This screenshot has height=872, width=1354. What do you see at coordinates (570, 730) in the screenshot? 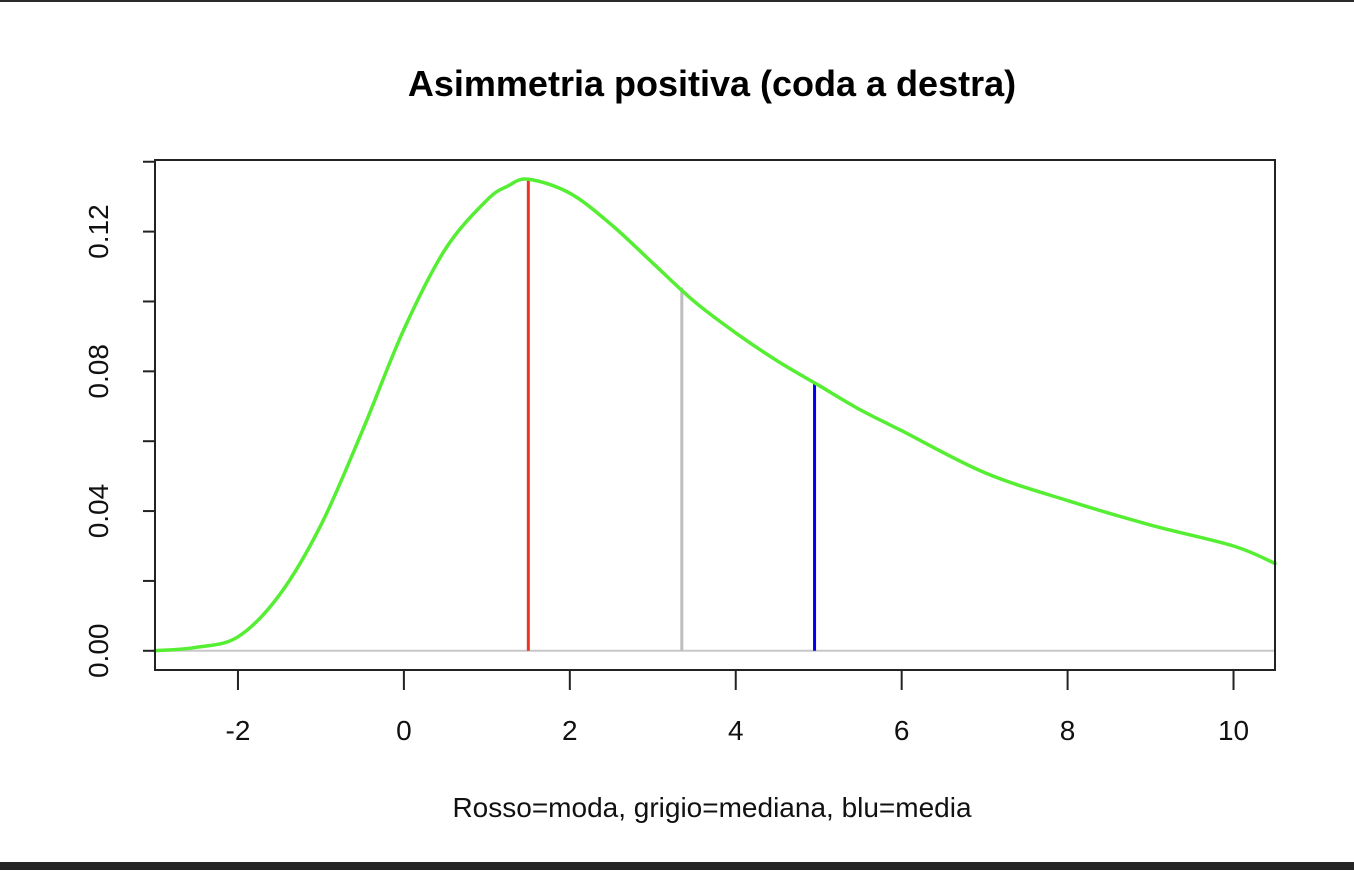
I see `x-tick-label: 2` at bounding box center [570, 730].